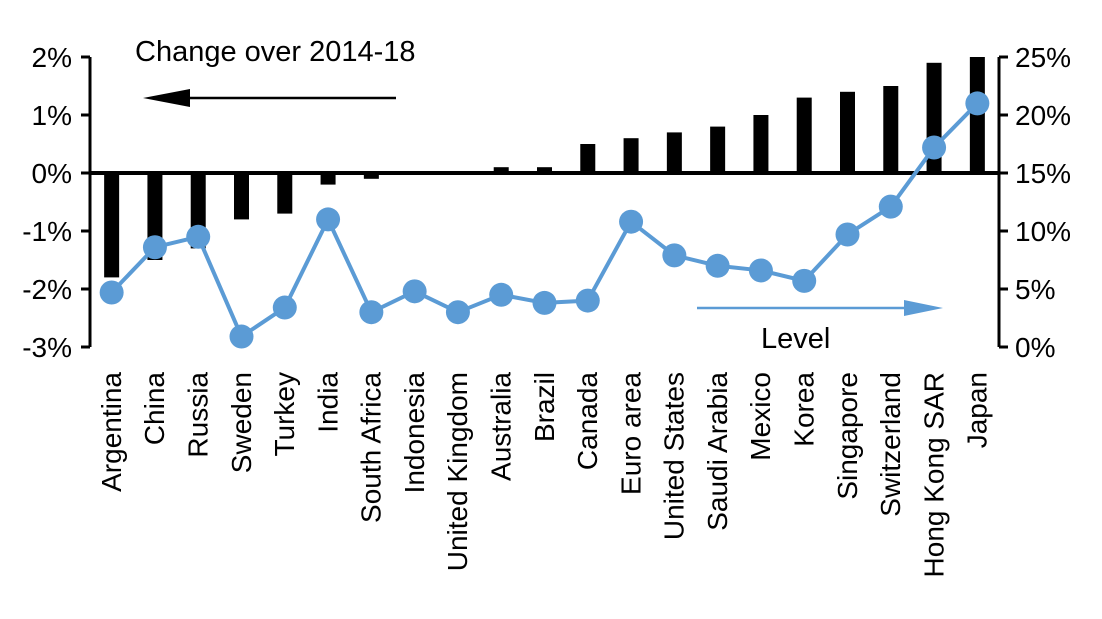  What do you see at coordinates (1043, 231) in the screenshot?
I see `right-axis-tick-label: 10%` at bounding box center [1043, 231].